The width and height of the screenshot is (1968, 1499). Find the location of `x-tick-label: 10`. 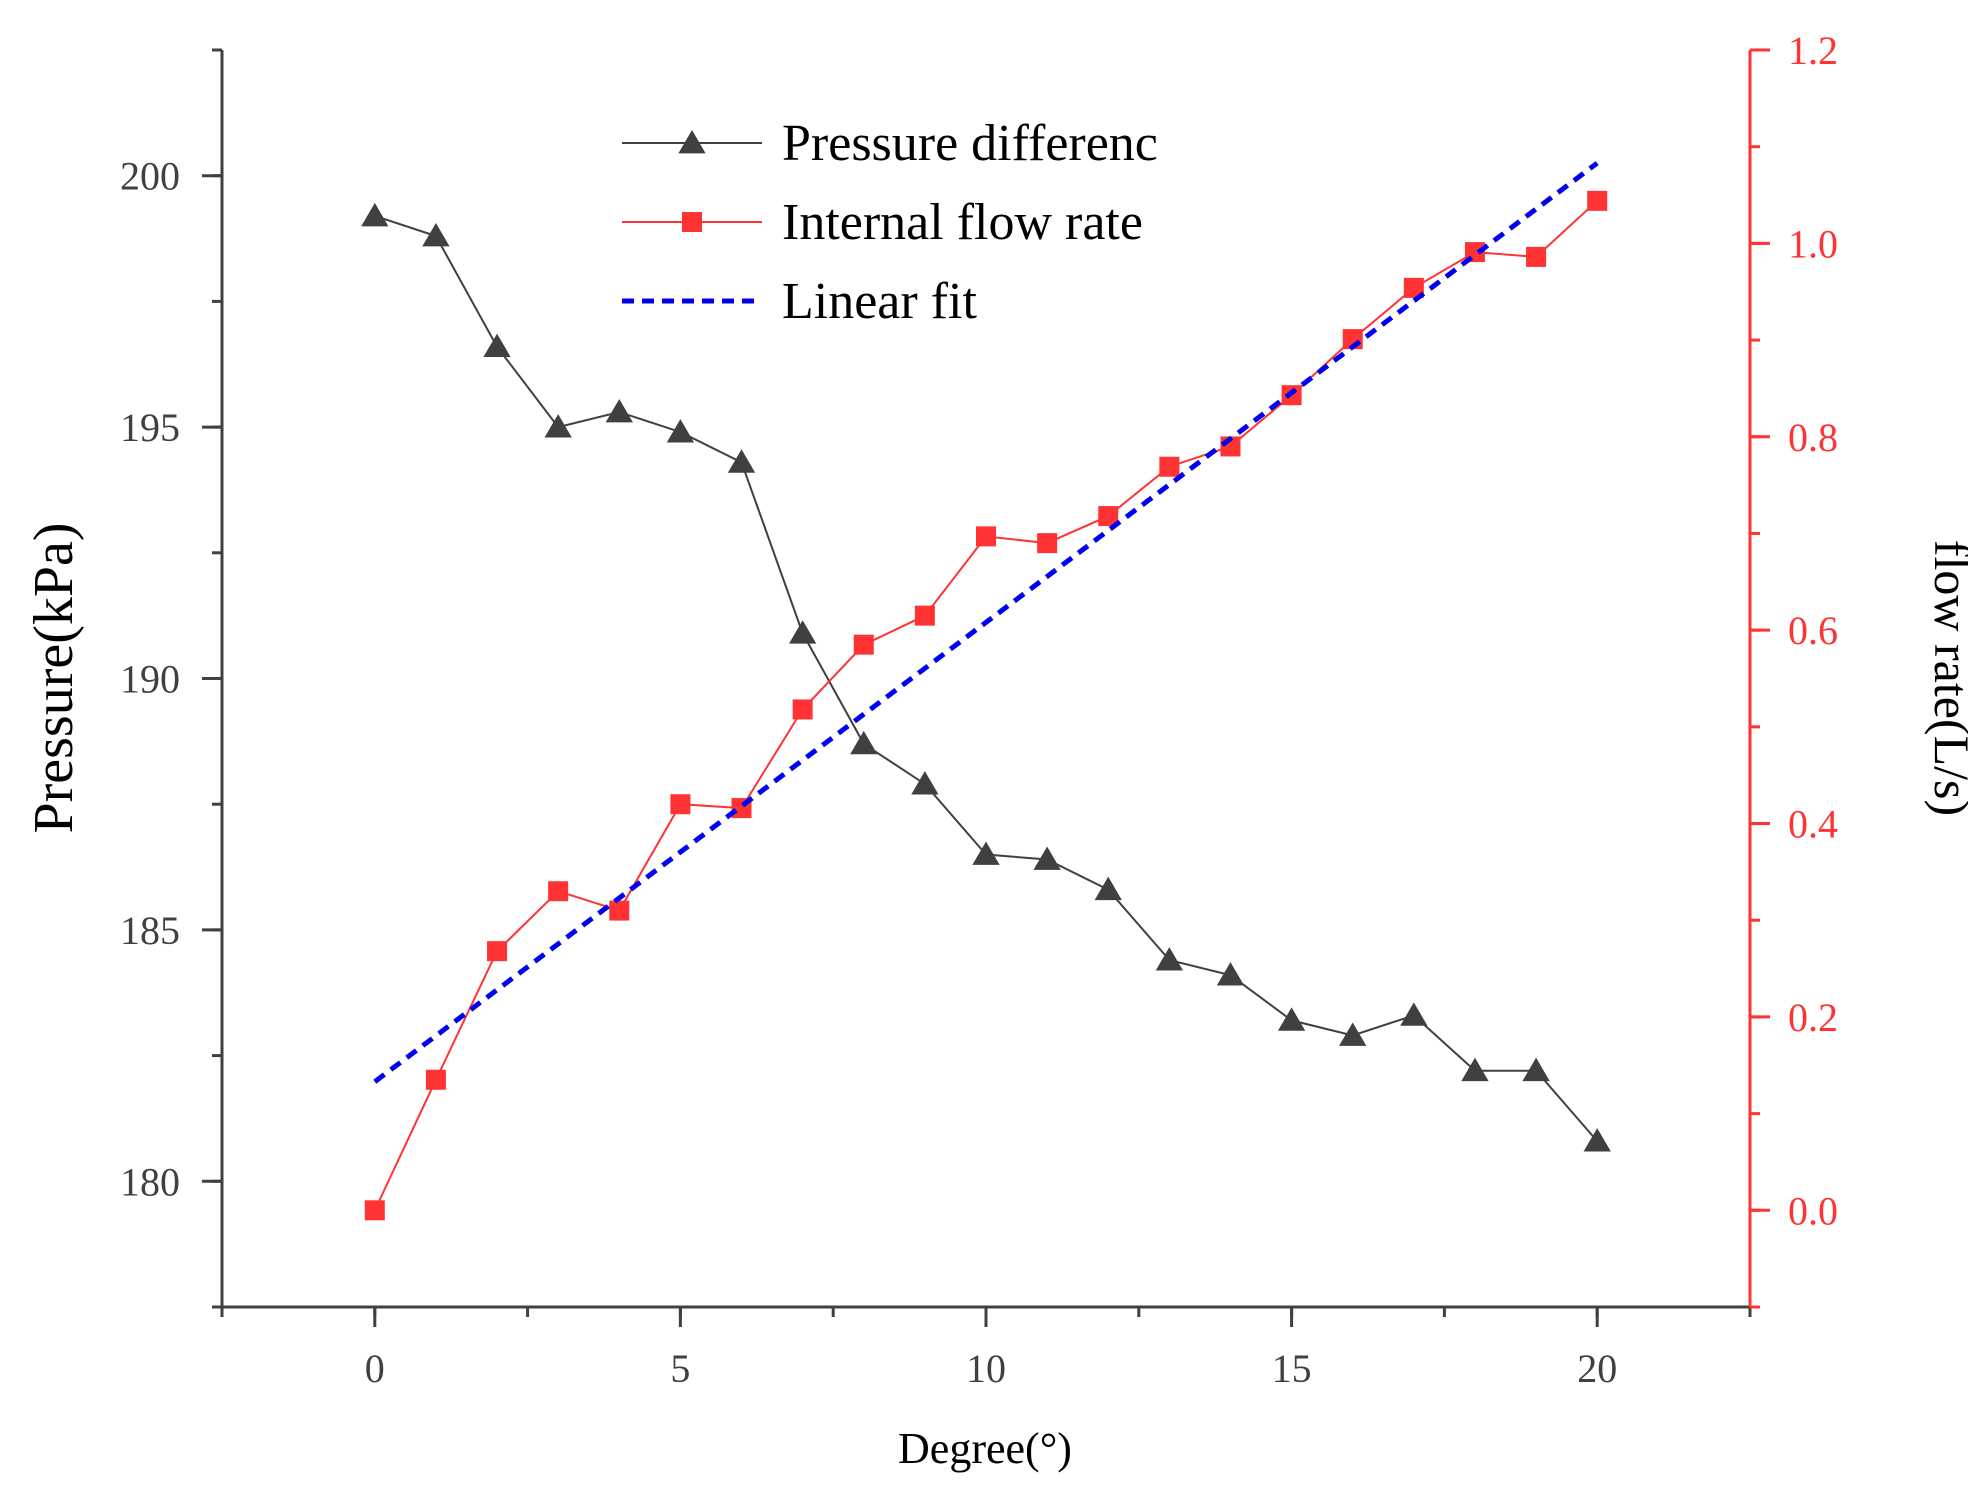

x-tick-label: 10 is located at coordinates (986, 1368).